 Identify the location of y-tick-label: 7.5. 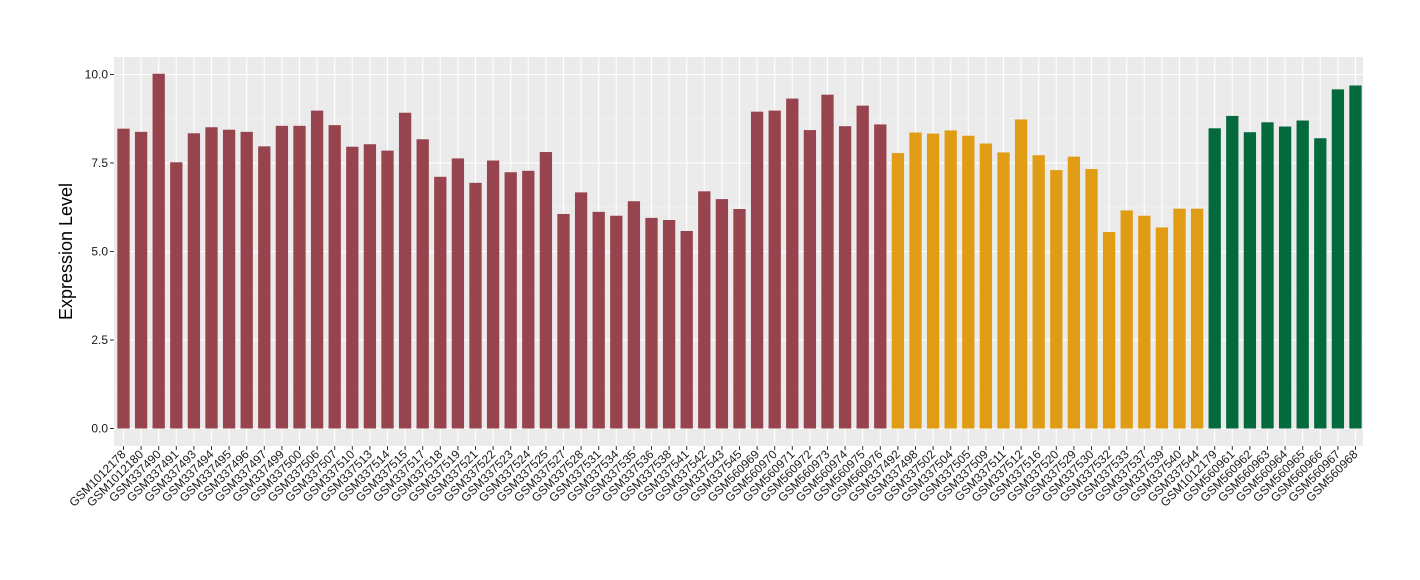
(99, 163).